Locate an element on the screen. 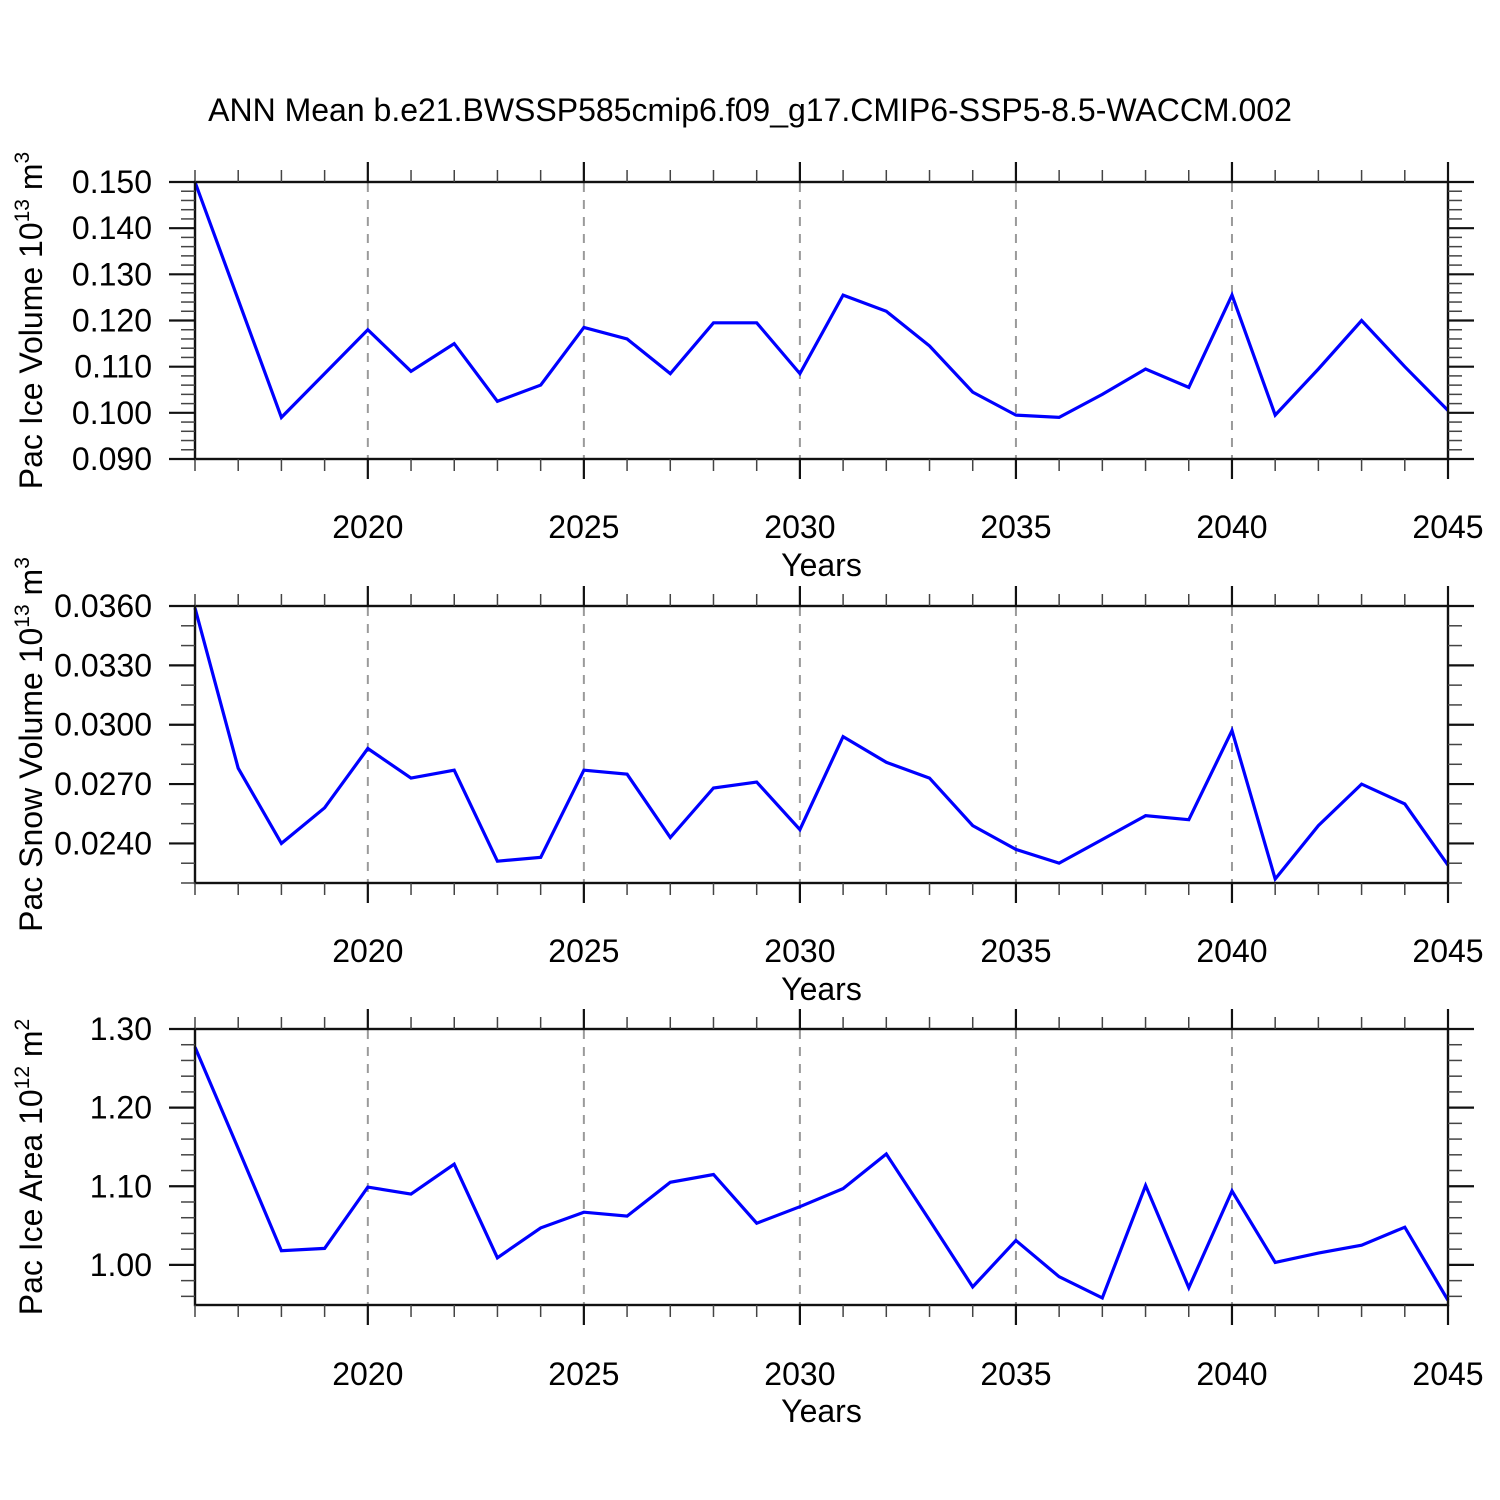  y-tick-label: 0.0240 is located at coordinates (103, 843).